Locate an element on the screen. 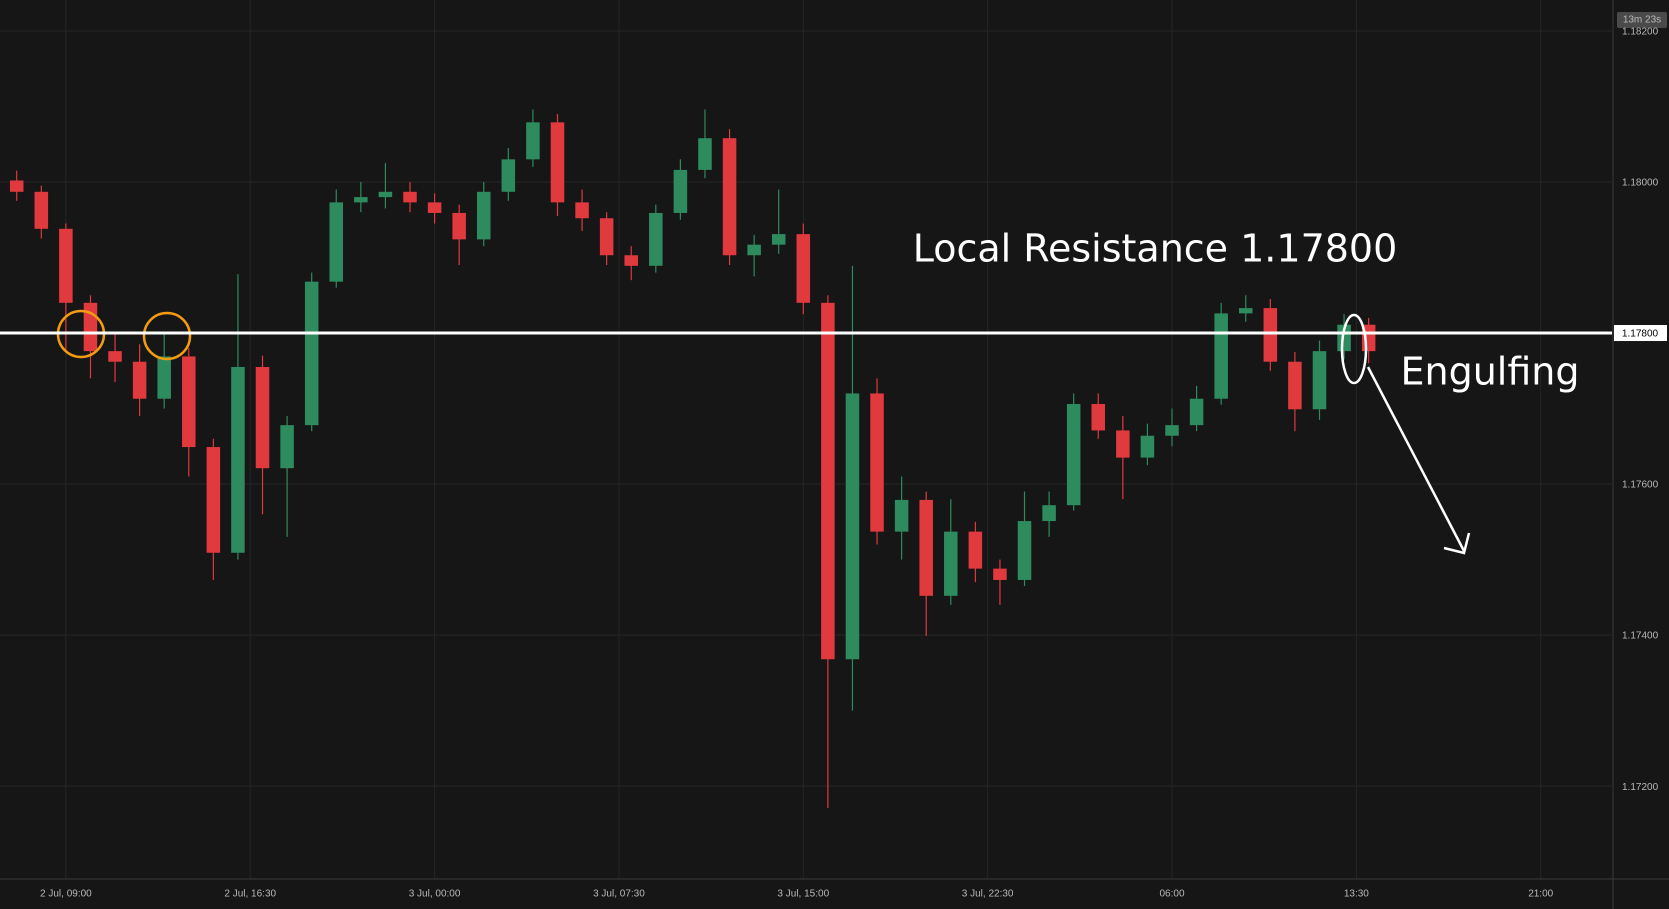 This screenshot has height=909, width=1669. x-tick-label: 3 Jul, 22:30 is located at coordinates (988, 894).